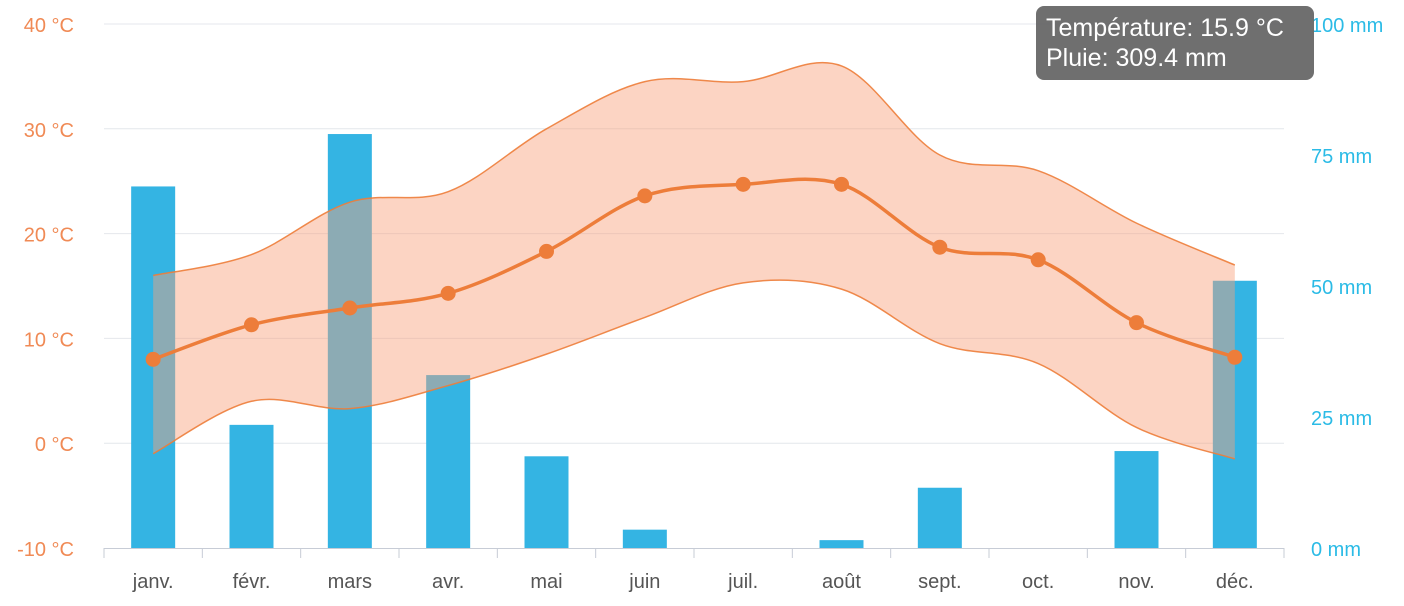 Image resolution: width=1404 pixels, height=606 pixels. I want to click on x-axis-category-label: oct., so click(1038, 582).